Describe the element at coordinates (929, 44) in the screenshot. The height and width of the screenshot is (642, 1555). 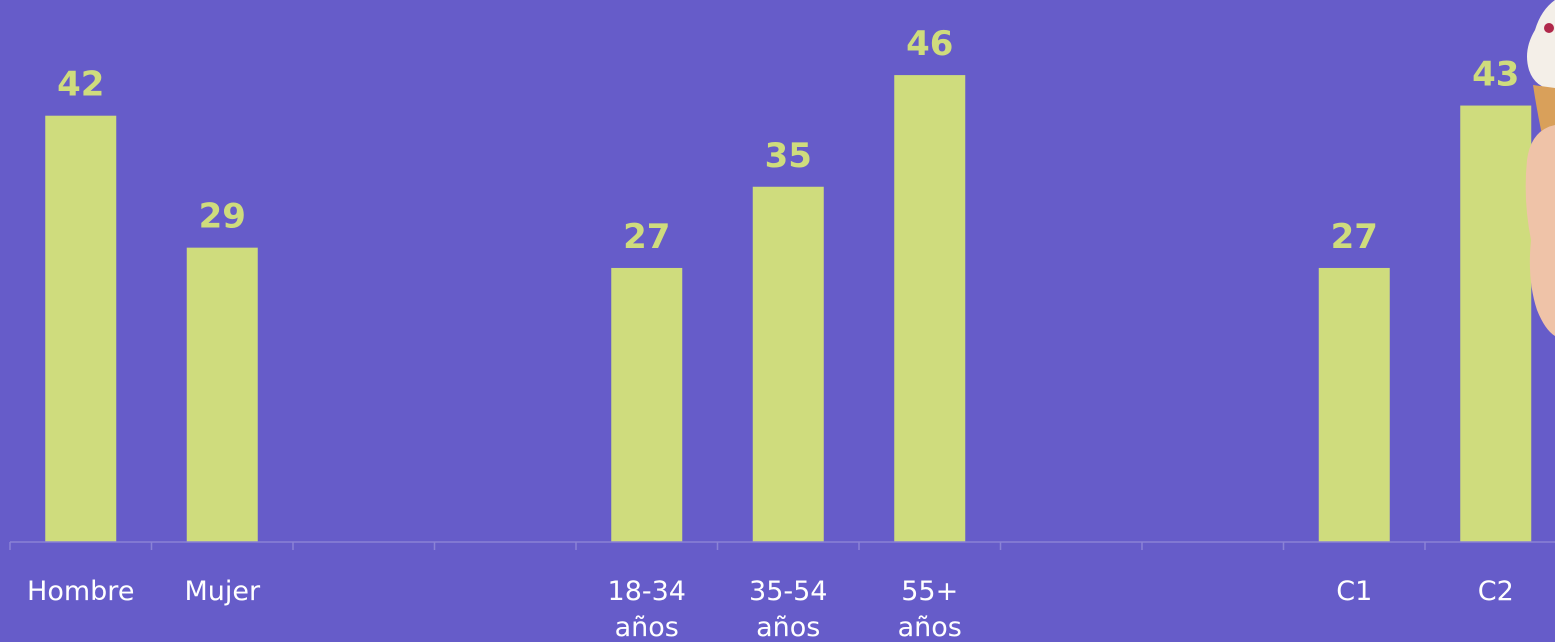
I see `value-label: 46` at that location.